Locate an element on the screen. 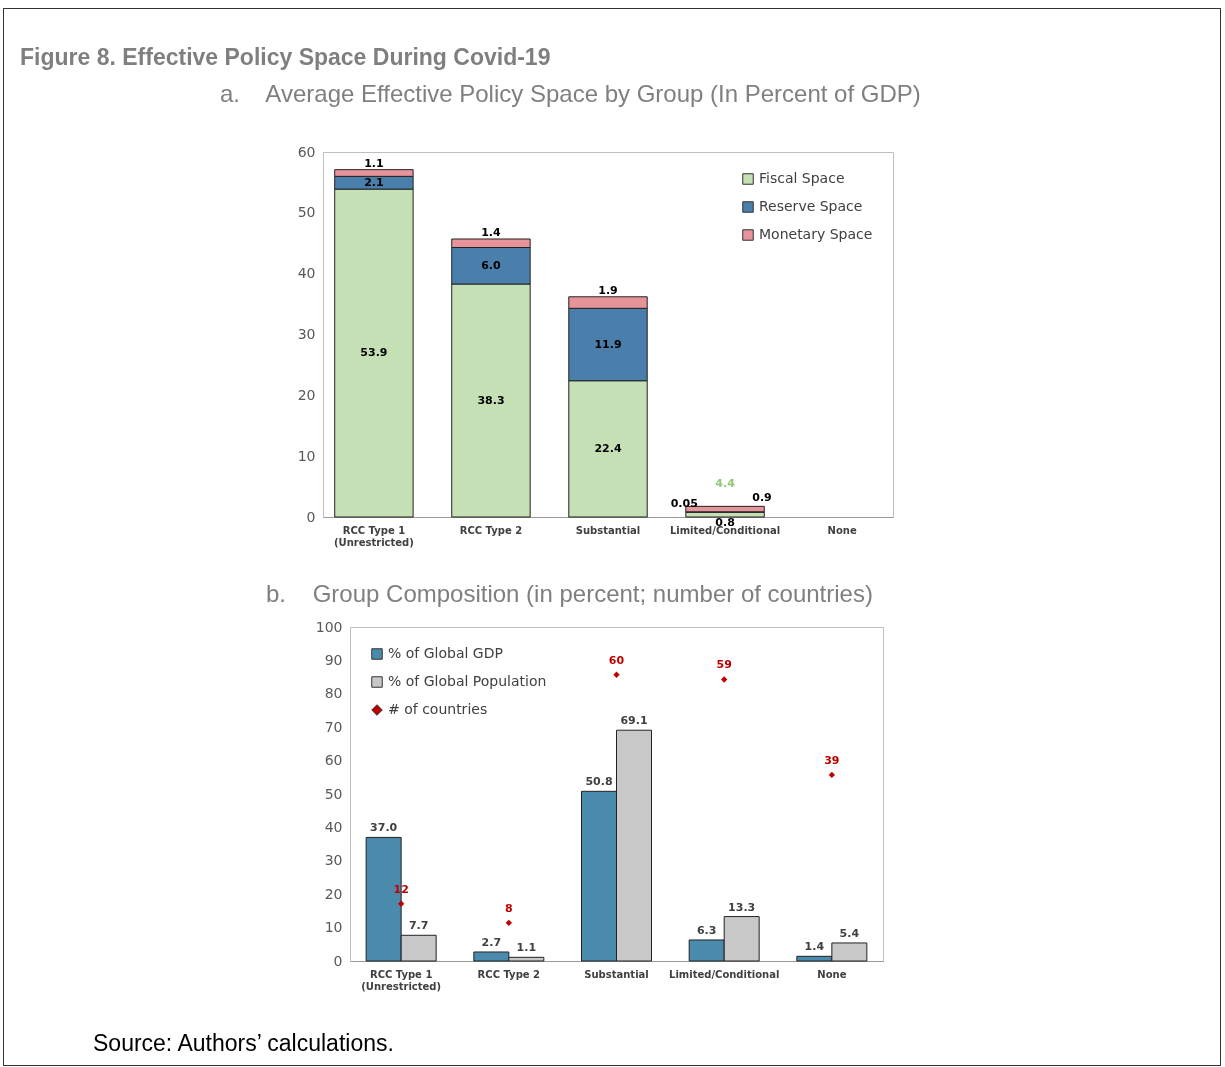 Image resolution: width=1225 pixels, height=1067 pixels. data-label: 50.8 is located at coordinates (599, 782).